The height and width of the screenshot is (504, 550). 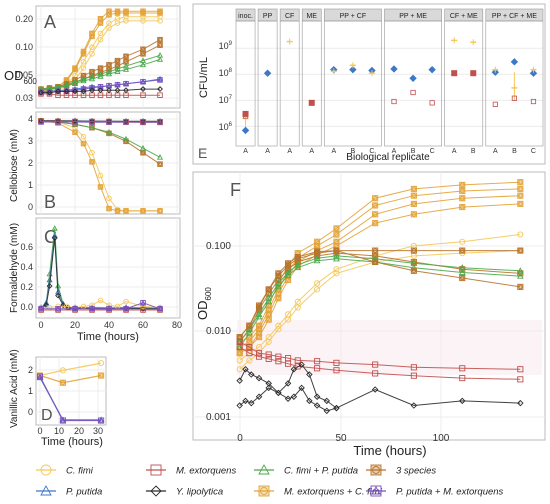 I want to click on legend-label: Y. lipolytica, so click(x=199, y=492).